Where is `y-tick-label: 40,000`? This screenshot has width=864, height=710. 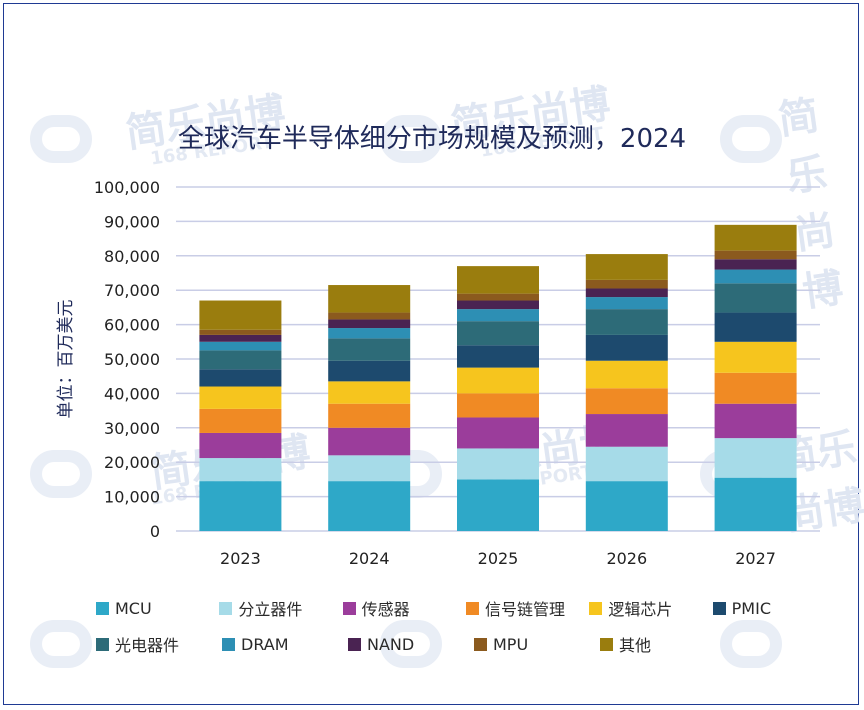
y-tick-label: 40,000 is located at coordinates (132, 393).